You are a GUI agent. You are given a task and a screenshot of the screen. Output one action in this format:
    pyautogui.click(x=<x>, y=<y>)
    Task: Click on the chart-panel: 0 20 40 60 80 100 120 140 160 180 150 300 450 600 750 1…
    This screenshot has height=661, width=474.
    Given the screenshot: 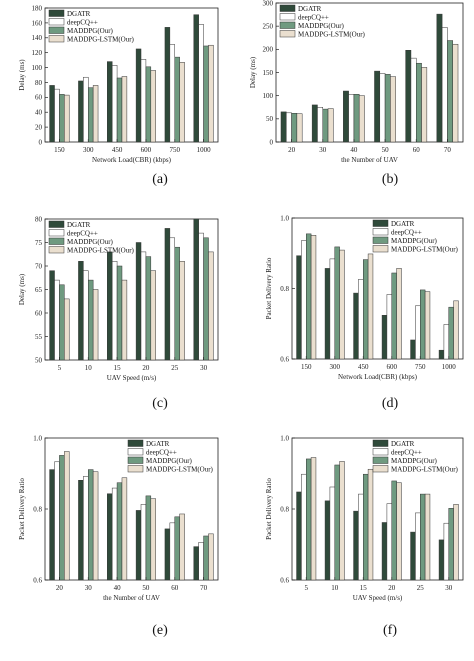 What is the action you would take?
    pyautogui.click(x=118, y=95)
    